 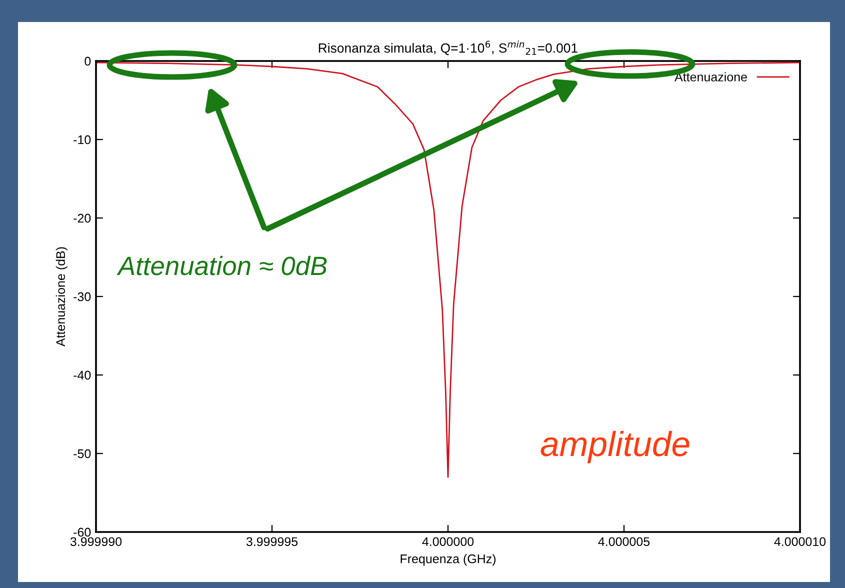 What do you see at coordinates (448, 560) in the screenshot?
I see `x-axis-title: Frequenza (GHz)` at bounding box center [448, 560].